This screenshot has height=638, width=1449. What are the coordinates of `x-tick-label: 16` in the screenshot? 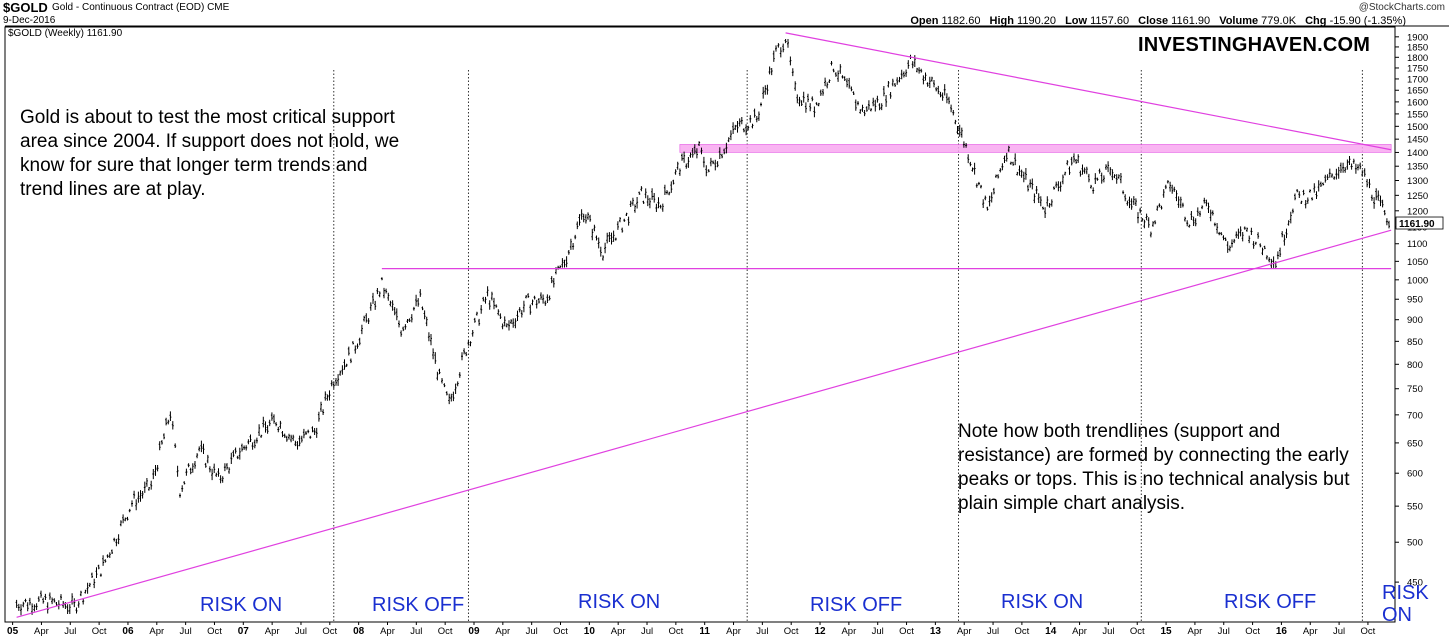 It's located at (1282, 631).